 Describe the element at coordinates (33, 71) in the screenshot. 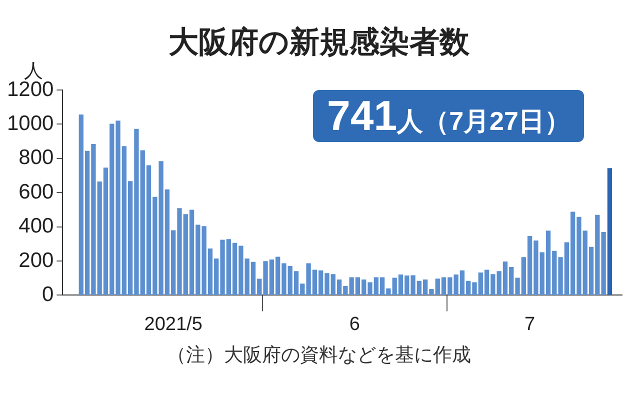

I see `y-axis-title: 人` at that location.